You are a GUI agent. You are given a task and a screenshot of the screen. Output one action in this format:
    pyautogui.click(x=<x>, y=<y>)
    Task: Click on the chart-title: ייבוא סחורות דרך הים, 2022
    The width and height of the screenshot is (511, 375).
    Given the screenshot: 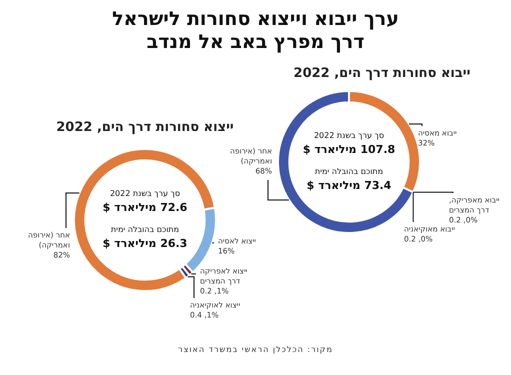 What is the action you would take?
    pyautogui.click(x=382, y=73)
    